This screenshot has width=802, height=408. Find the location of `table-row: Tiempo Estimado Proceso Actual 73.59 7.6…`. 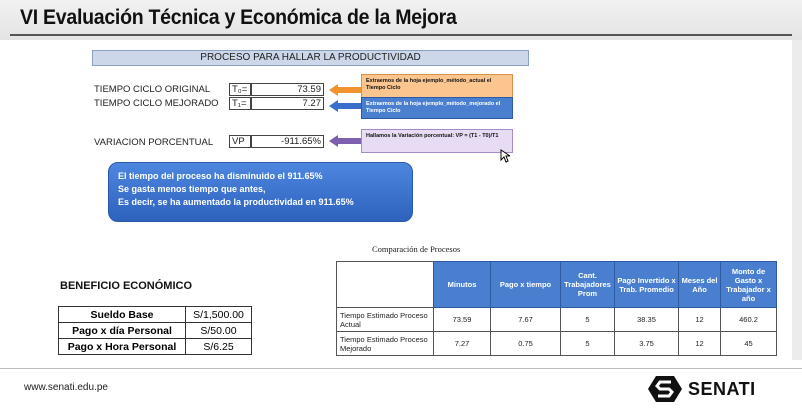

table-row: Tiempo Estimado Proceso Actual 73.59 7.6… is located at coordinates (556, 319).